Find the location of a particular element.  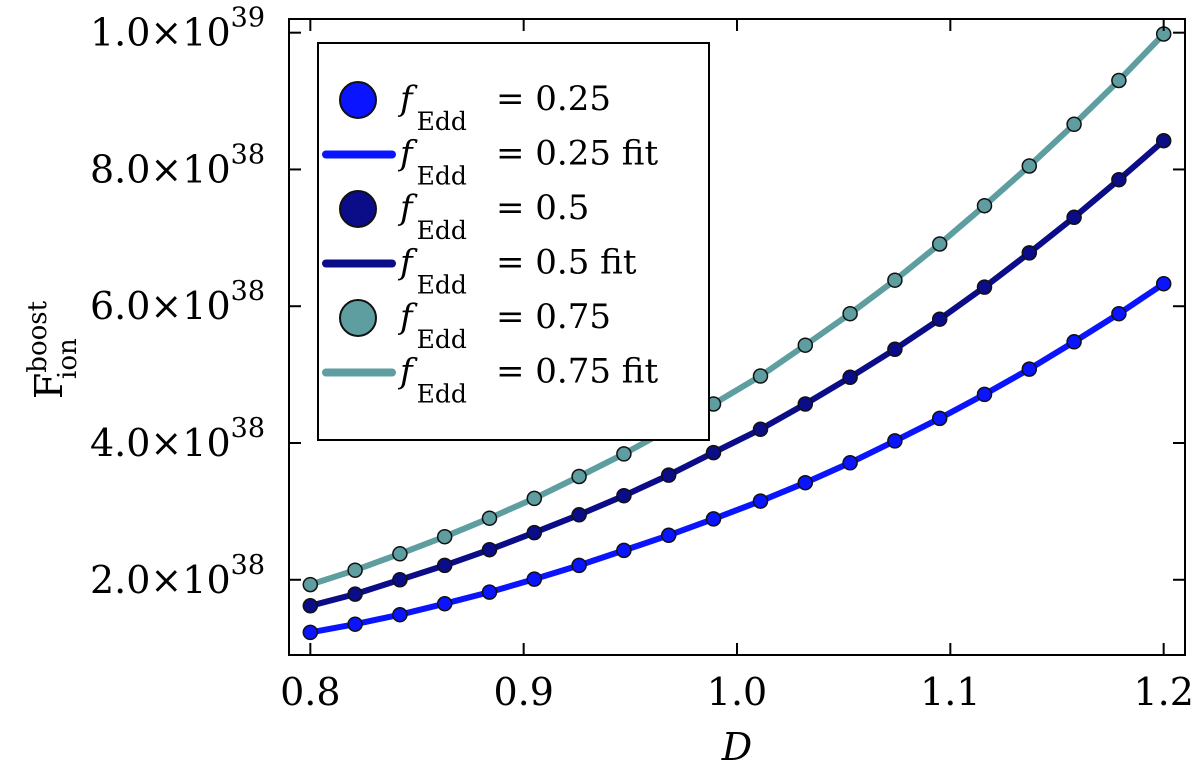

x-tick-label-4: 1.2 is located at coordinates (1163, 692).